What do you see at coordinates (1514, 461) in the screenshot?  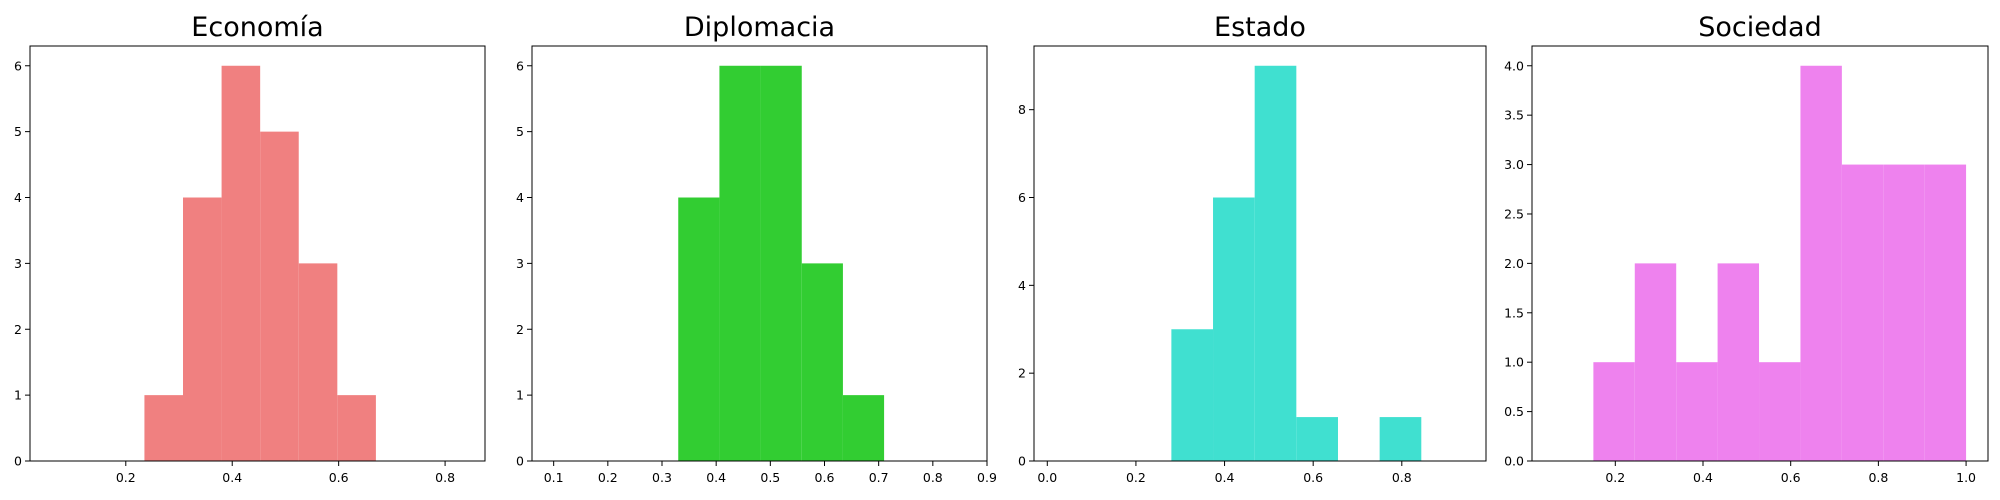 I see `y-tick-label: 0.0` at bounding box center [1514, 461].